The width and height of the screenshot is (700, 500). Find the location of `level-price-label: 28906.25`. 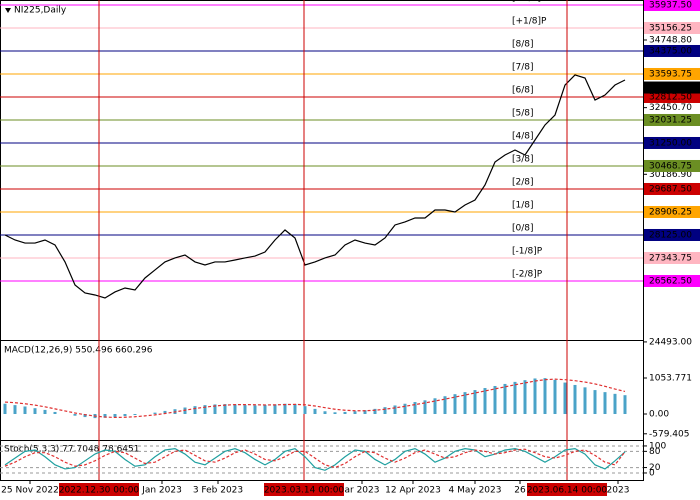

level-price-label: 28906.25 is located at coordinates (670, 212).